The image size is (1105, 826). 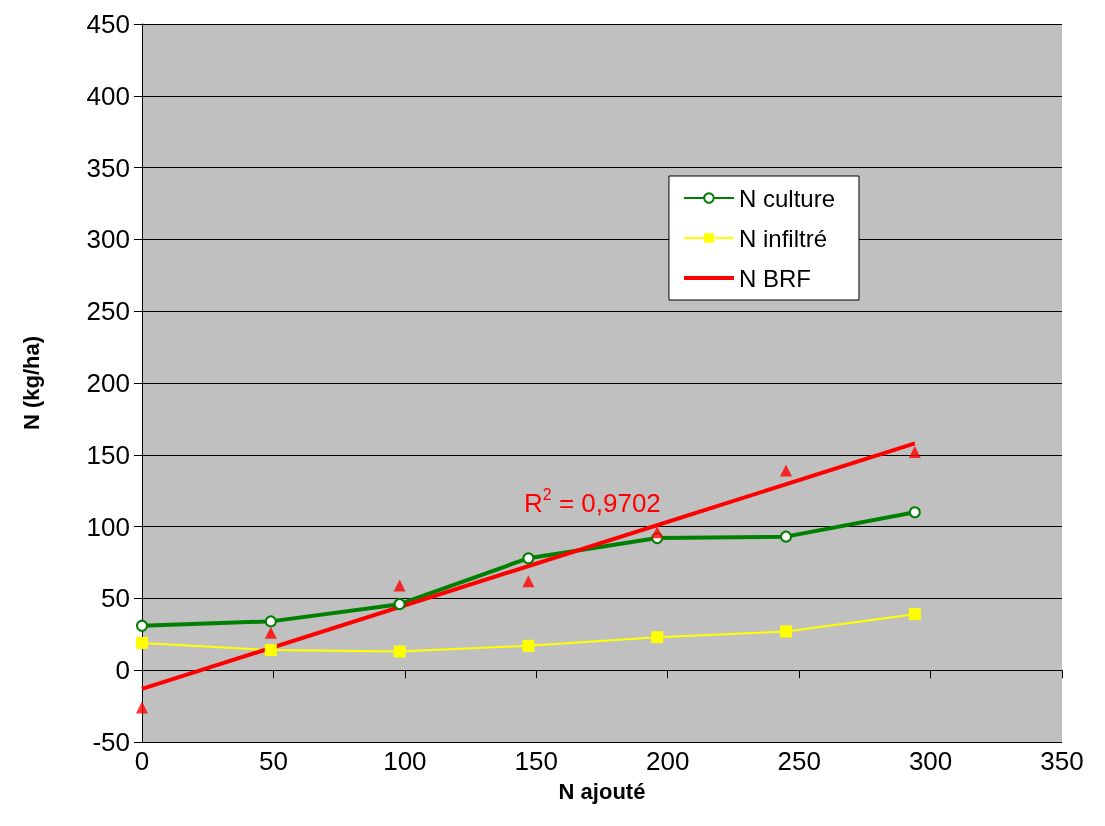 I want to click on y-tick-label: 400, so click(x=108, y=95).